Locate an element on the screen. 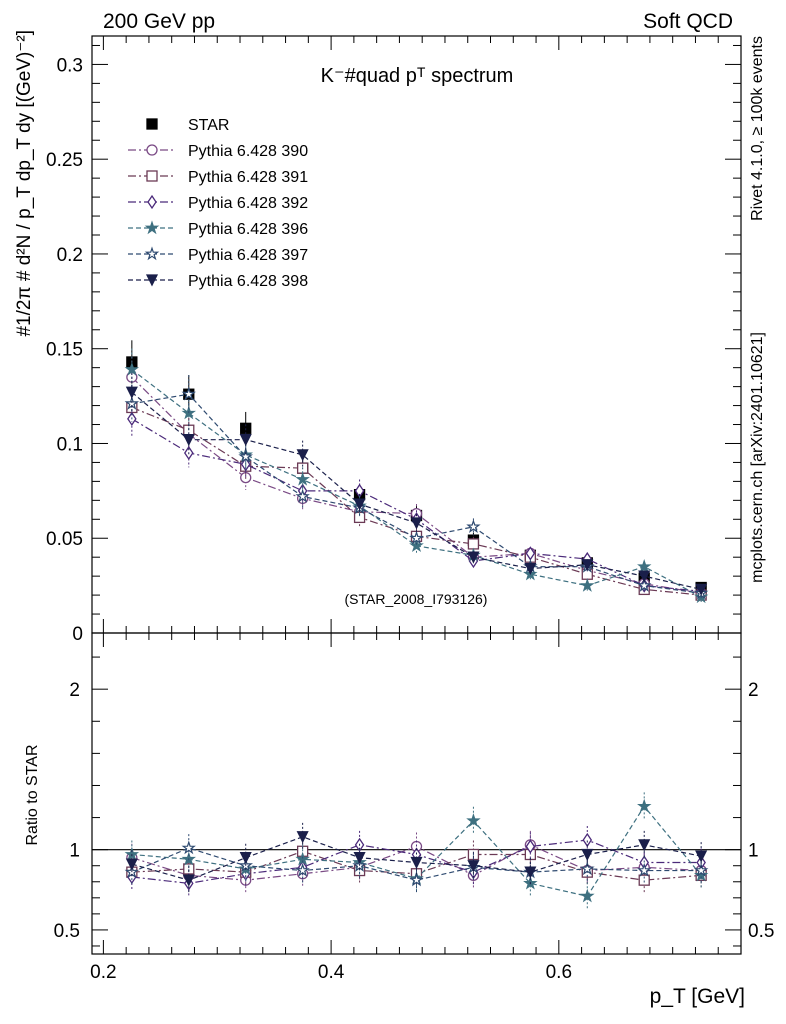  x-tick-label: 0.2 is located at coordinates (103, 972).